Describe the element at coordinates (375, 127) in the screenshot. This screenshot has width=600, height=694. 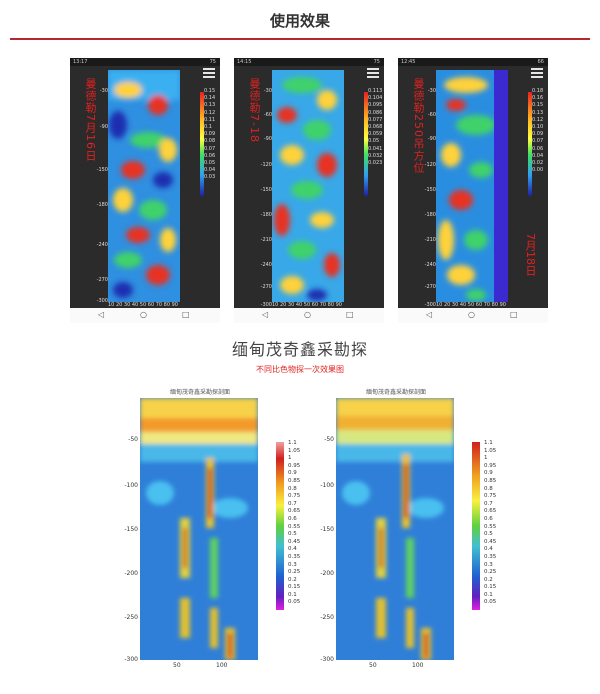
I see `colorbar-label: 0.068` at that location.